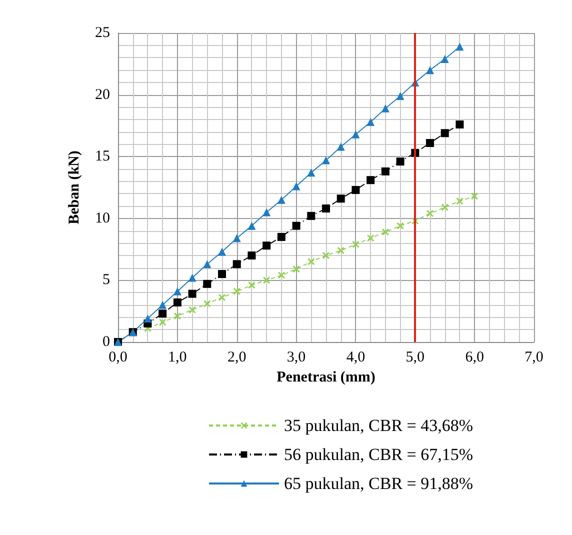 The image size is (572, 535). Describe the element at coordinates (356, 358) in the screenshot. I see `x-tick-label: 4,0` at that location.